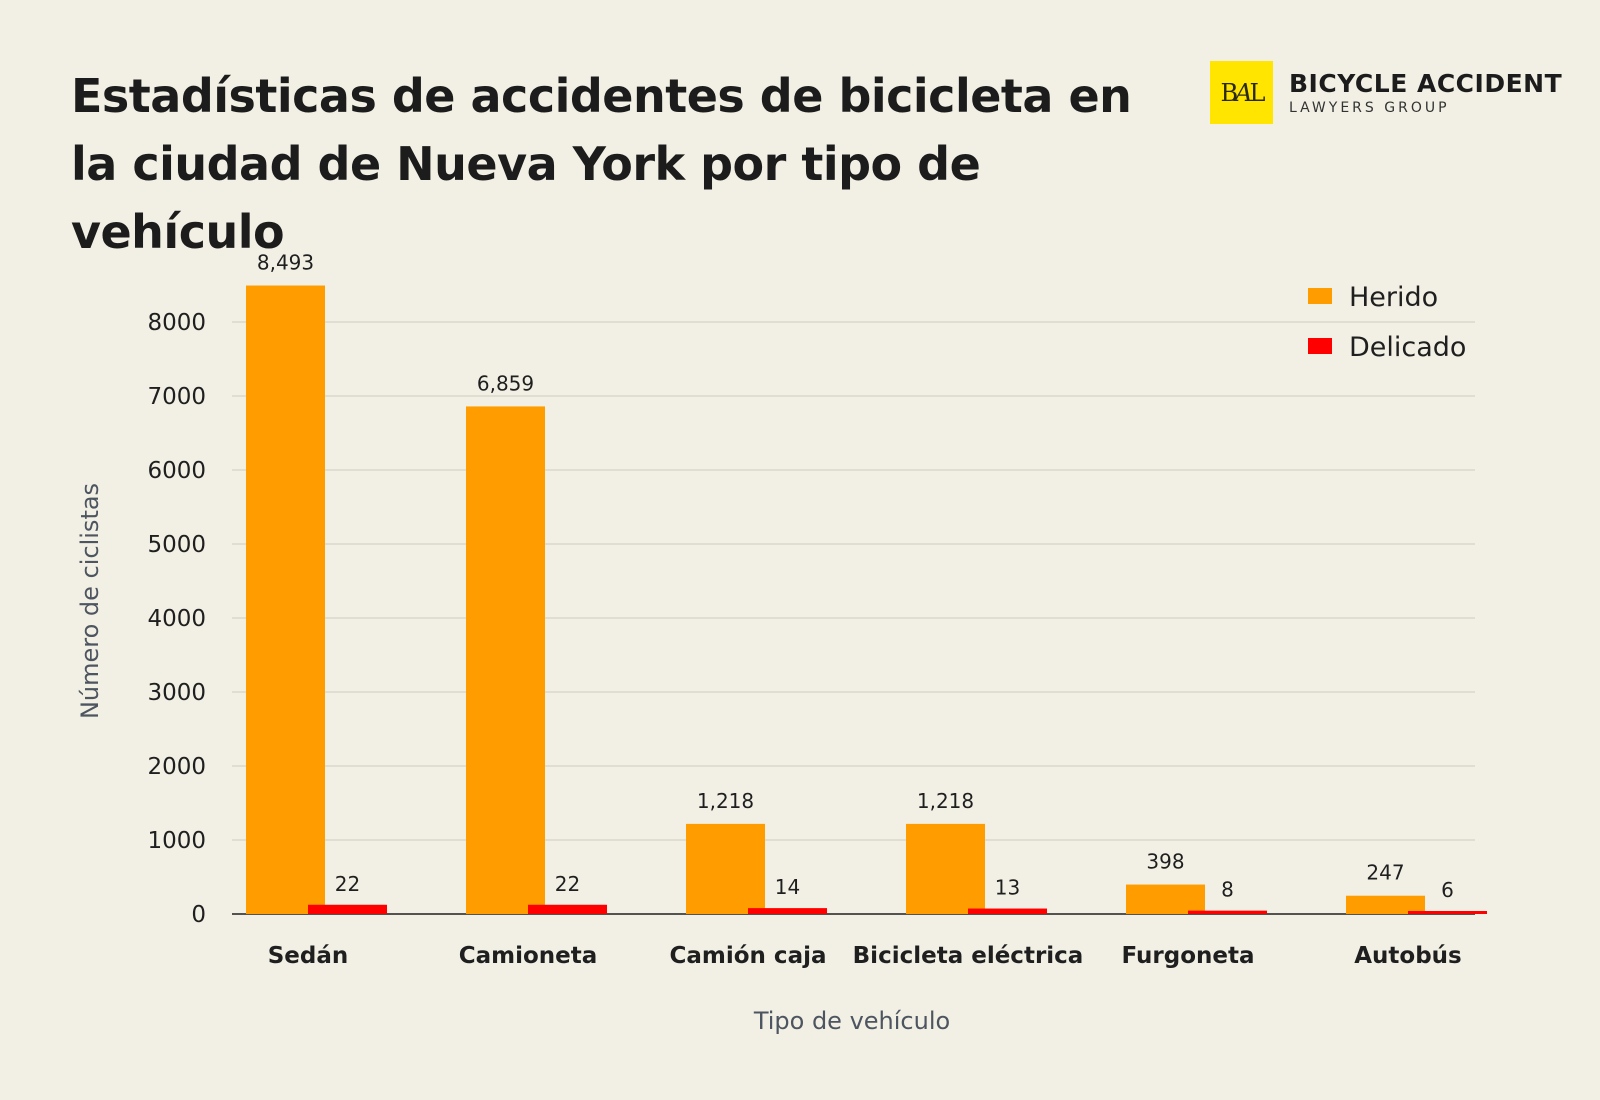 This screenshot has width=1600, height=1100. What do you see at coordinates (176, 471) in the screenshot?
I see `y-tick-label: 6000` at bounding box center [176, 471].